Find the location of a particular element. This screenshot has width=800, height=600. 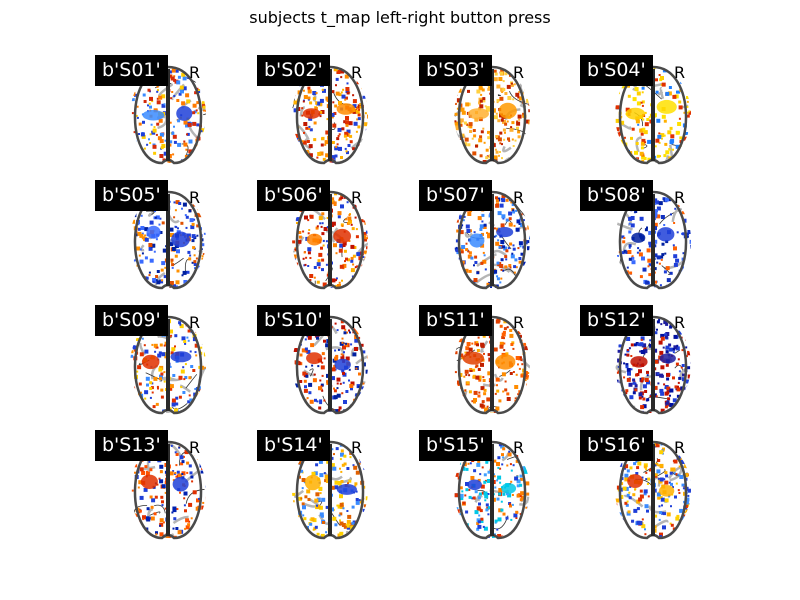

subject-panel: b'S14' R is located at coordinates (327, 490).